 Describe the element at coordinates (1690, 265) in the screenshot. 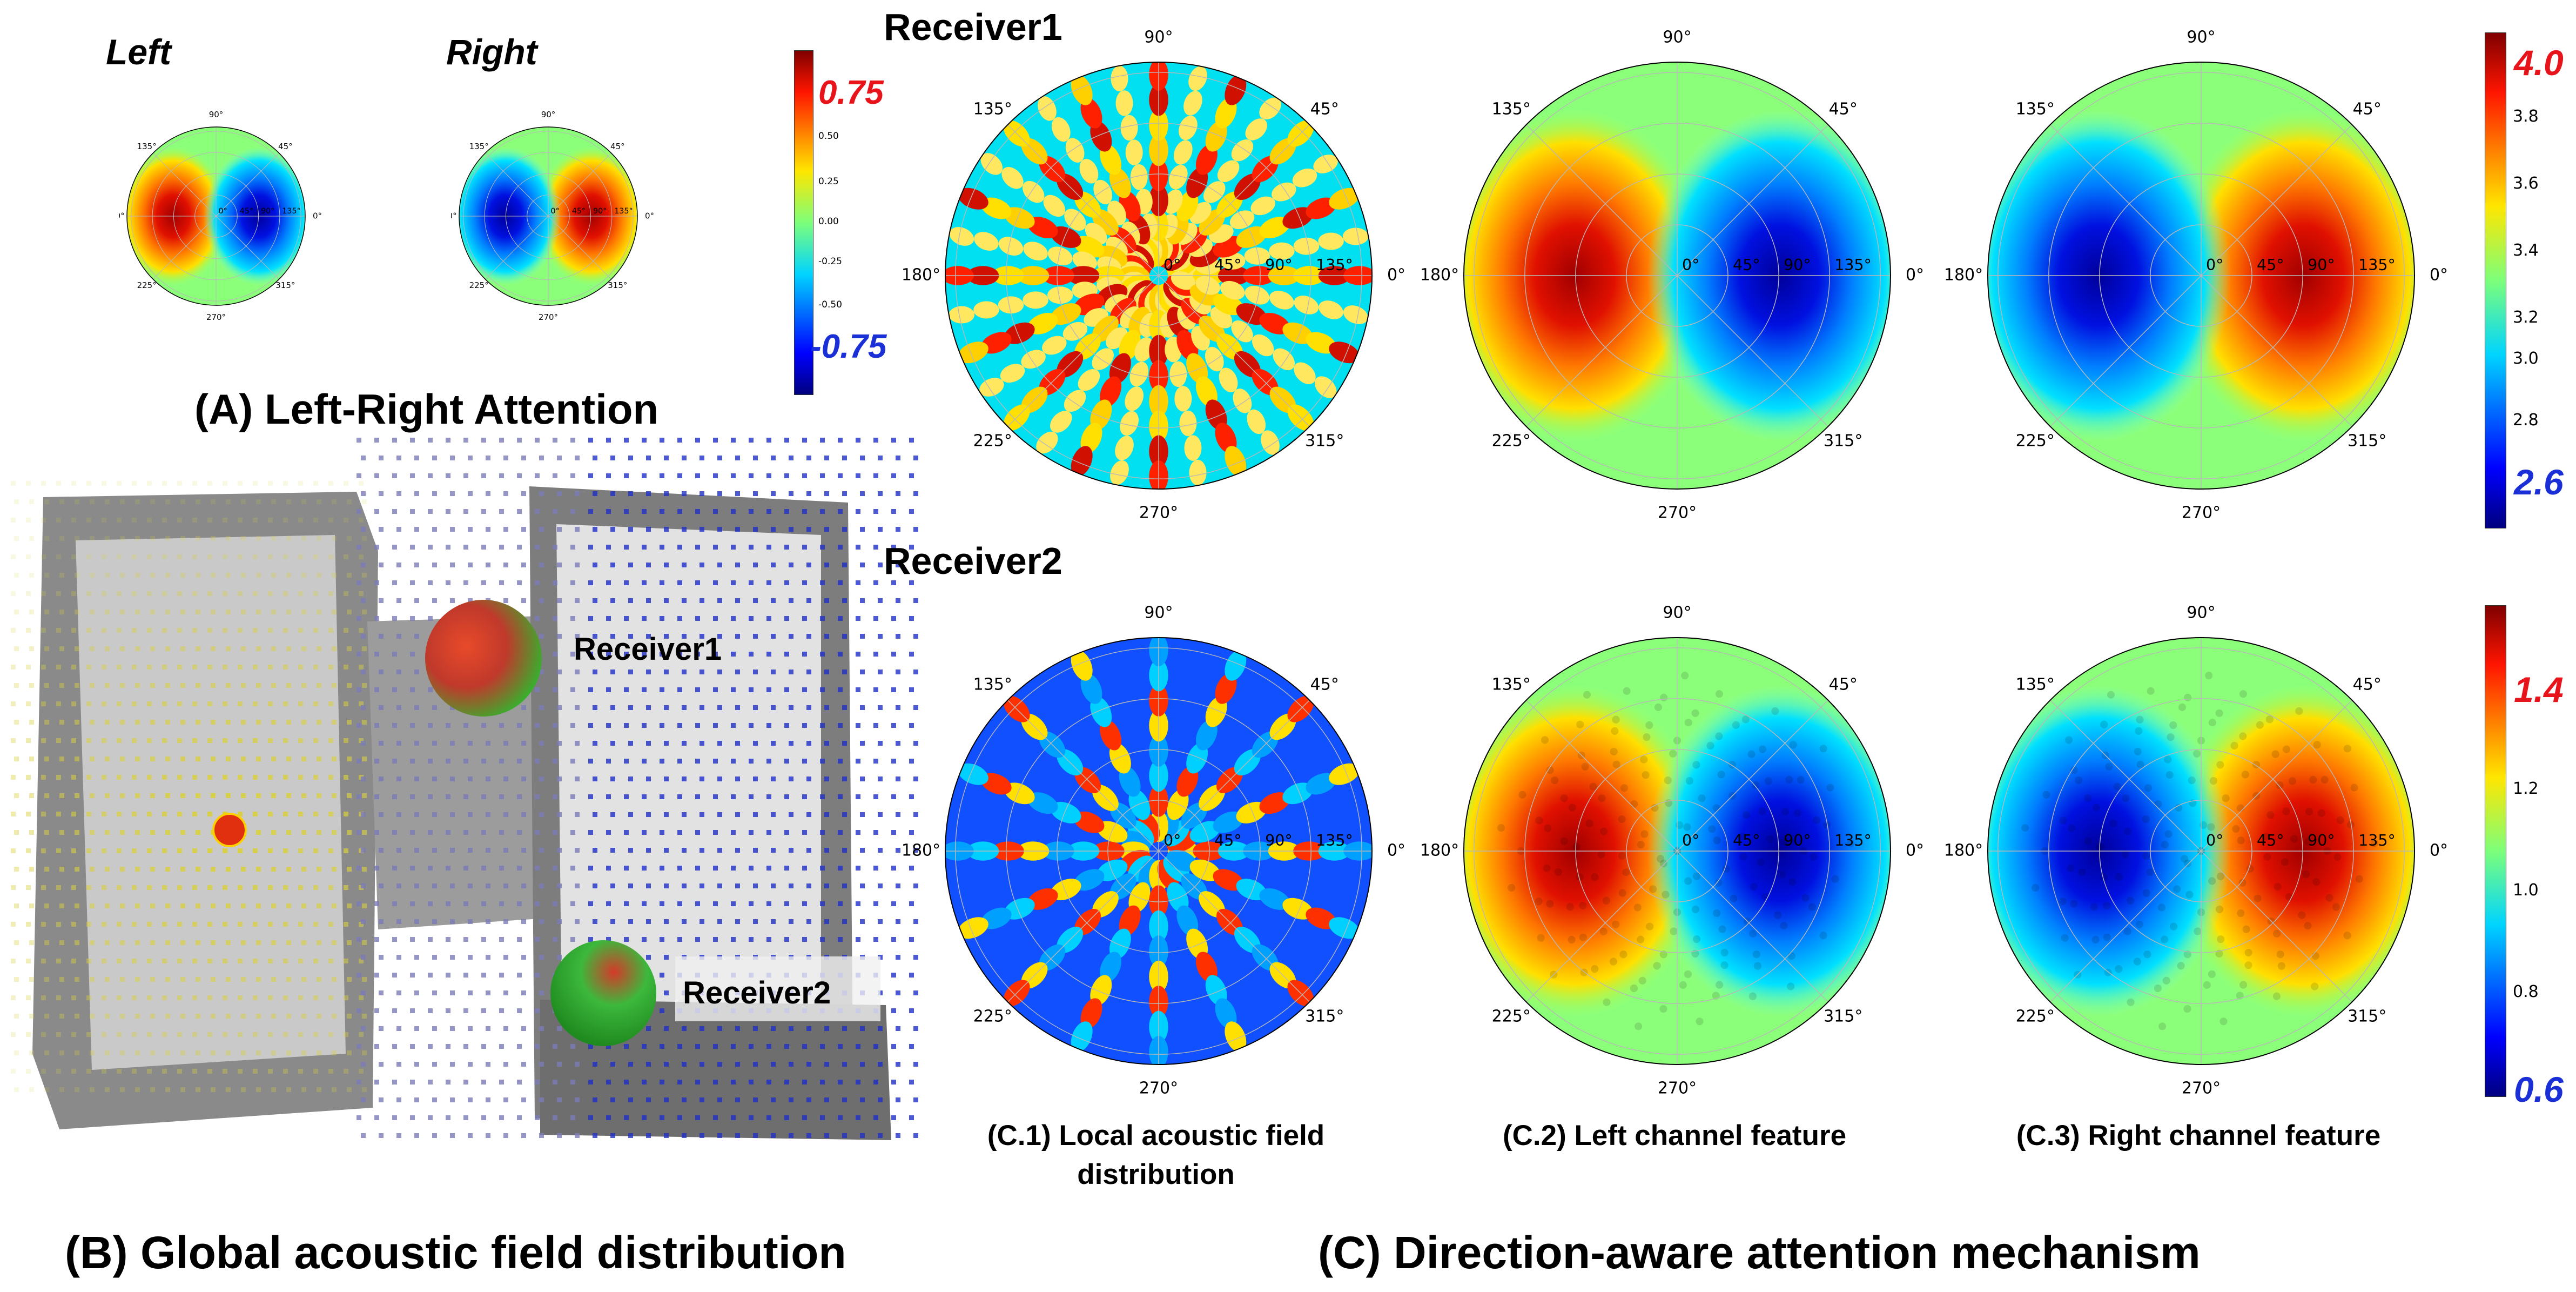

I see `polar-radial-label: 0°` at that location.